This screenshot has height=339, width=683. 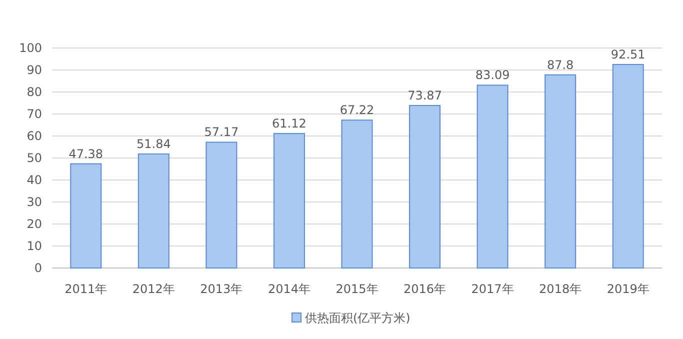 I want to click on data-label: 87.8, so click(x=560, y=65).